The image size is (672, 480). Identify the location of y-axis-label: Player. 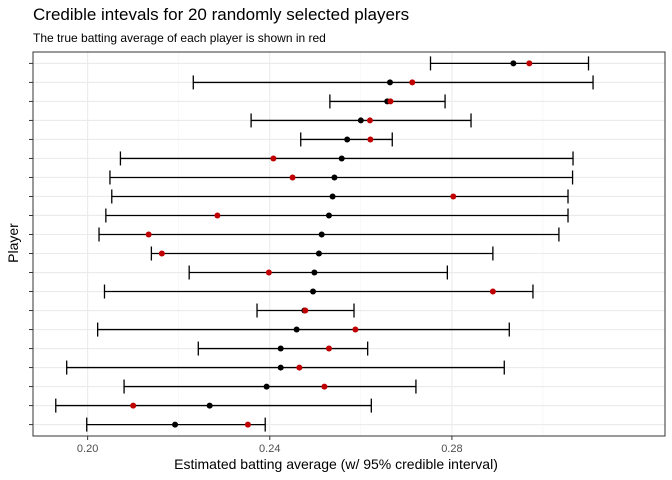
(13, 243).